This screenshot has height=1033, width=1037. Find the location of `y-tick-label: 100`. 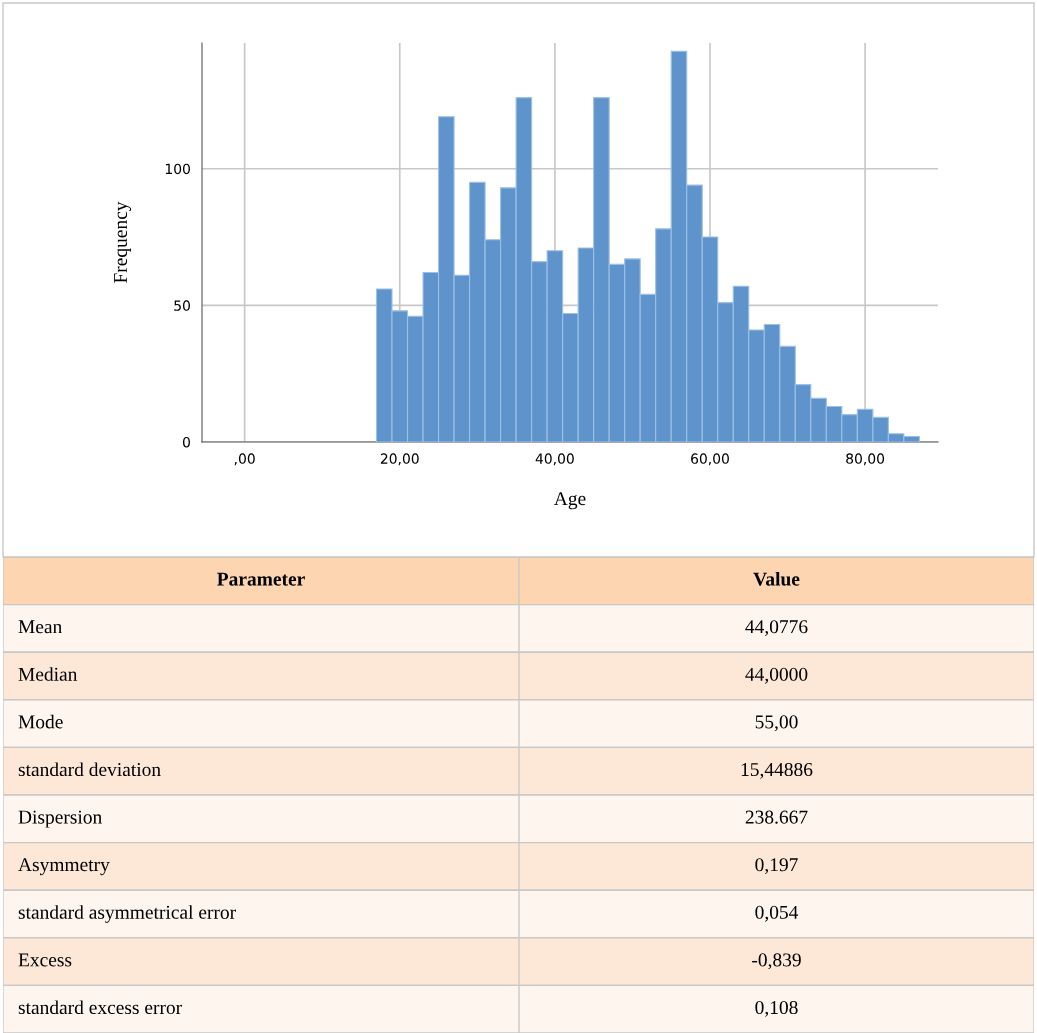

y-tick-label: 100 is located at coordinates (177, 169).